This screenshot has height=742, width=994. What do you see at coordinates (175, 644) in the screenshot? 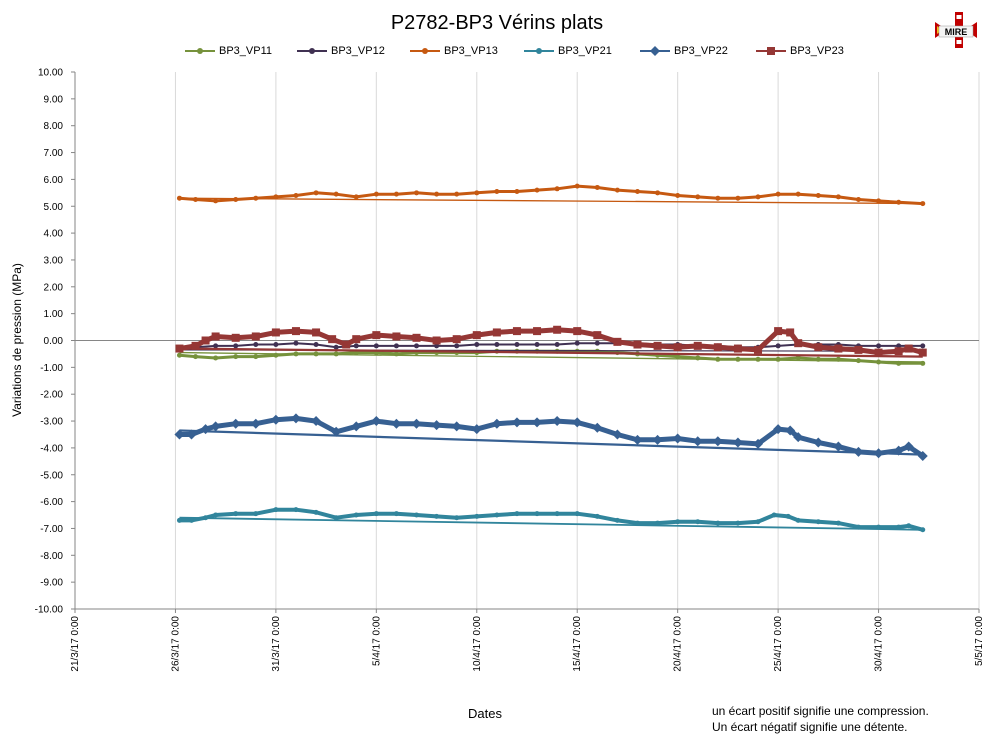
I see `x-tick-label: 26/3/17 0:00` at bounding box center [175, 644].